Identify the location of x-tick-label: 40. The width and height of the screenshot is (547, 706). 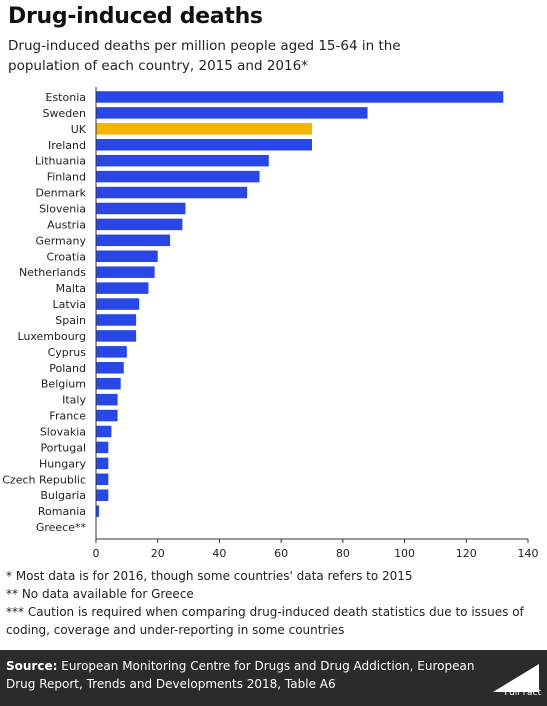
(219, 553).